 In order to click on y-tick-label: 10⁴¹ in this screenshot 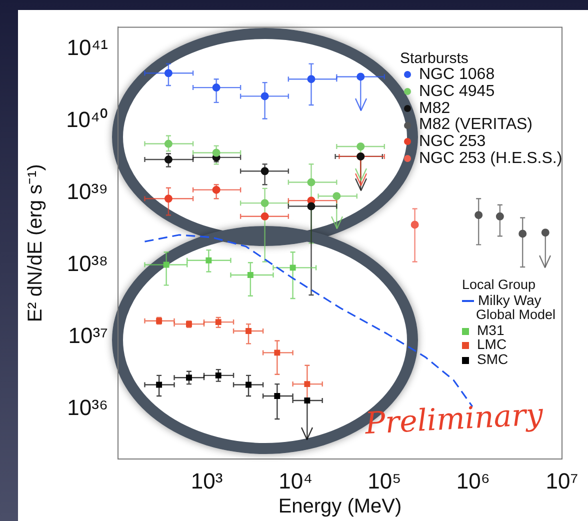, I will do `click(87, 47)`.